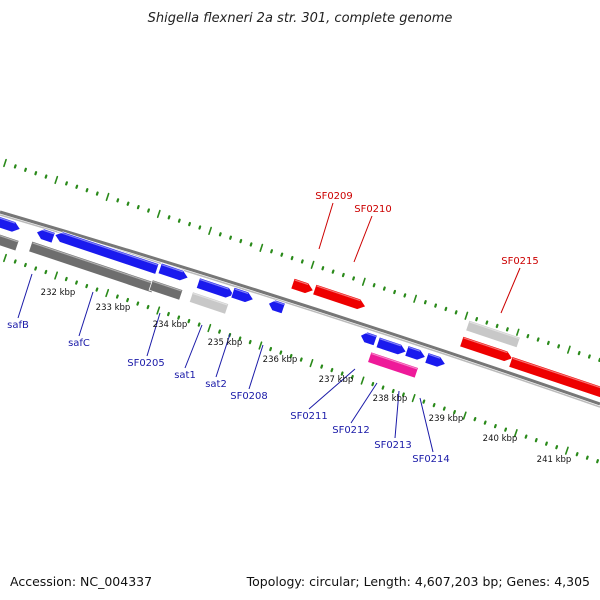  Describe the element at coordinates (364, 403) in the screenshot. I see `leader-SF0212` at that location.